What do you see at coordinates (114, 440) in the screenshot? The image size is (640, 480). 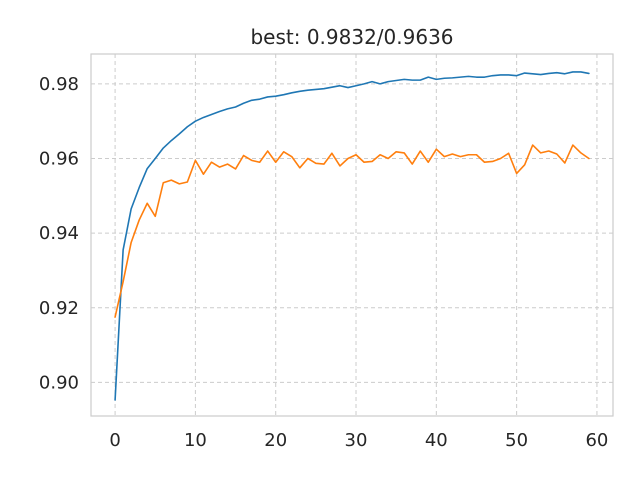 I see `x-tick-label: 0` at bounding box center [114, 440].